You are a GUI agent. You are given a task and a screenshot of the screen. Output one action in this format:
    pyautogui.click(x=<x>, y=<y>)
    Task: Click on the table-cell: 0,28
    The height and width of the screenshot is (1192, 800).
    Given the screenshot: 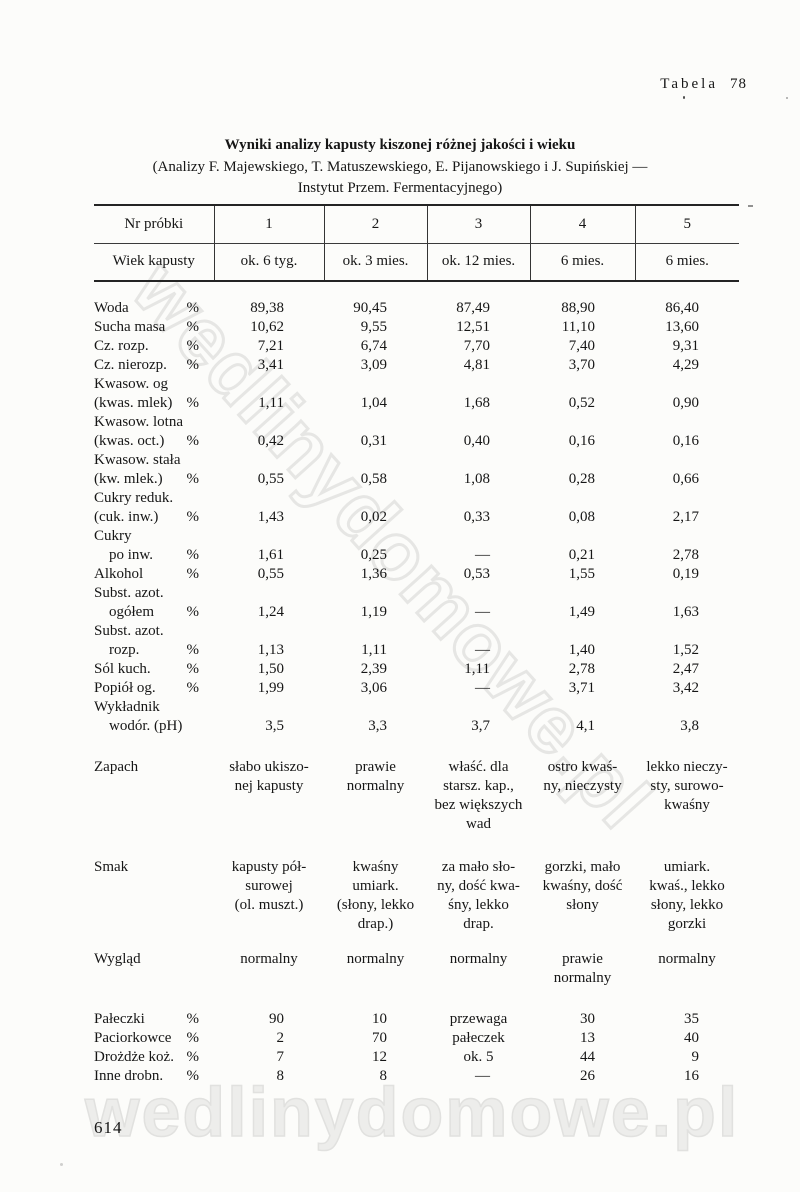 What is the action you would take?
    pyautogui.click(x=581, y=479)
    